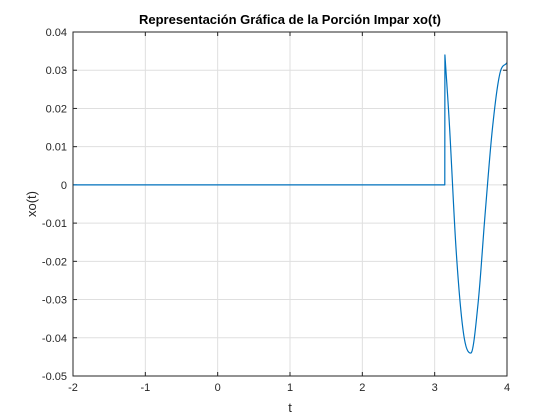 The height and width of the screenshot is (420, 560). Describe the element at coordinates (54, 339) in the screenshot. I see `y-tick-label: -0.04` at that location.